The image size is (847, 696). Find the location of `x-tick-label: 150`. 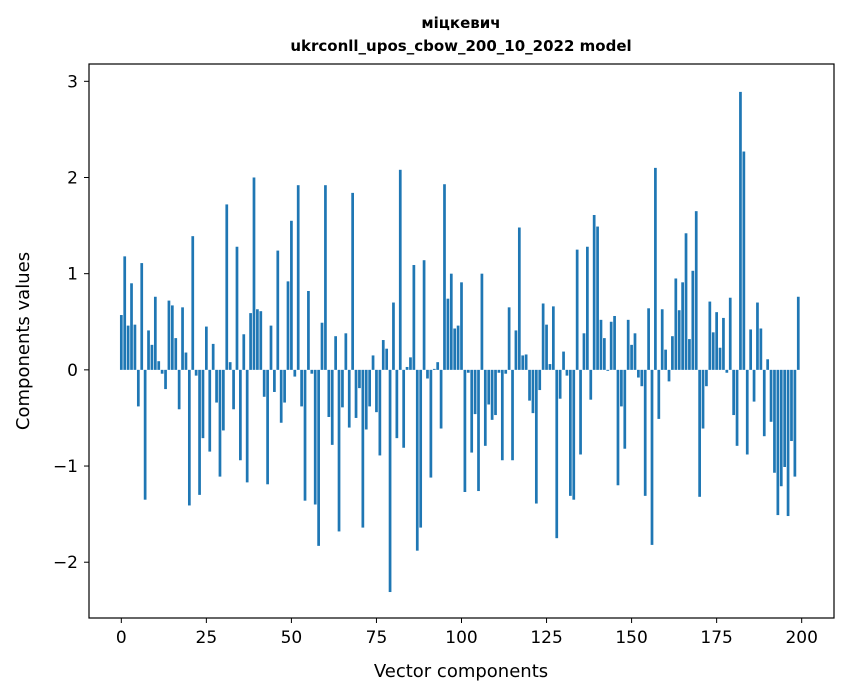

x-tick-label: 150 is located at coordinates (631, 638).